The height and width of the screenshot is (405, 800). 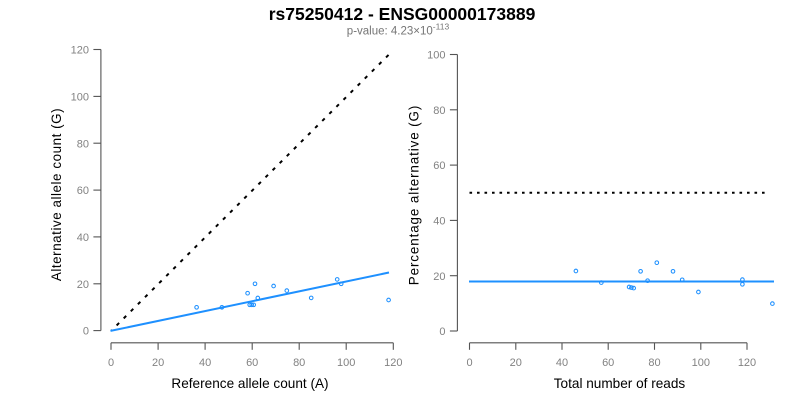 I want to click on svg-text: Total number of reads, so click(x=620, y=383).